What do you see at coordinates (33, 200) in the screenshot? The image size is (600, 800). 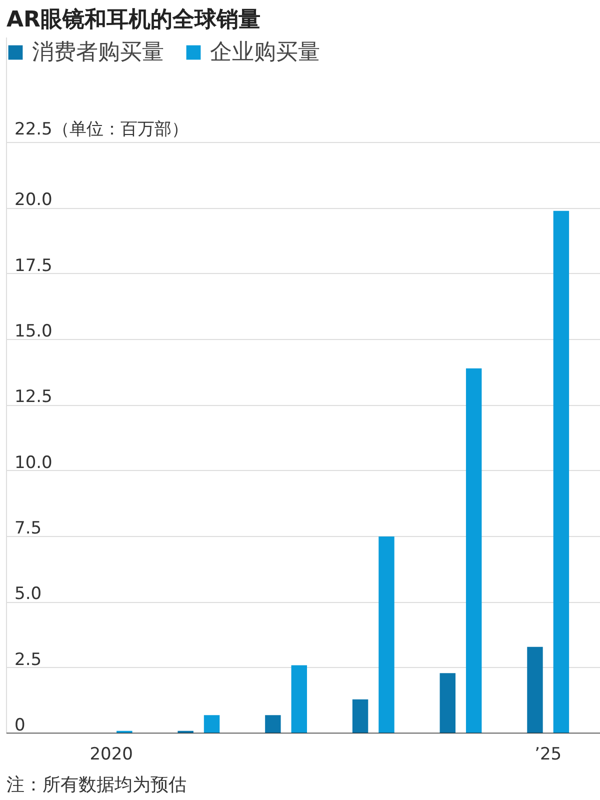 I see `y-tick-label: 20.0` at bounding box center [33, 200].